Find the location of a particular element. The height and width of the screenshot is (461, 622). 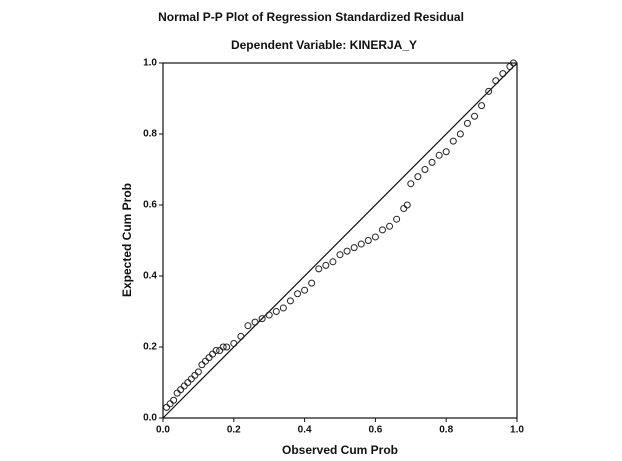

x-tick-label: 0.6 is located at coordinates (375, 430).